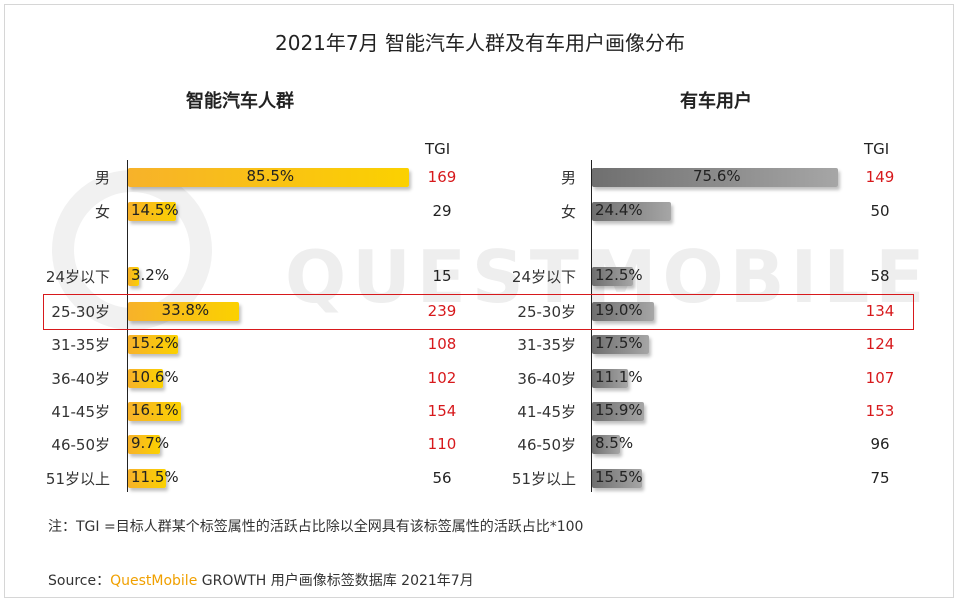 This screenshot has height=604, width=960. I want to click on source-text: GROWTH 用户画像标签数据库 2021年7月, so click(335, 581).